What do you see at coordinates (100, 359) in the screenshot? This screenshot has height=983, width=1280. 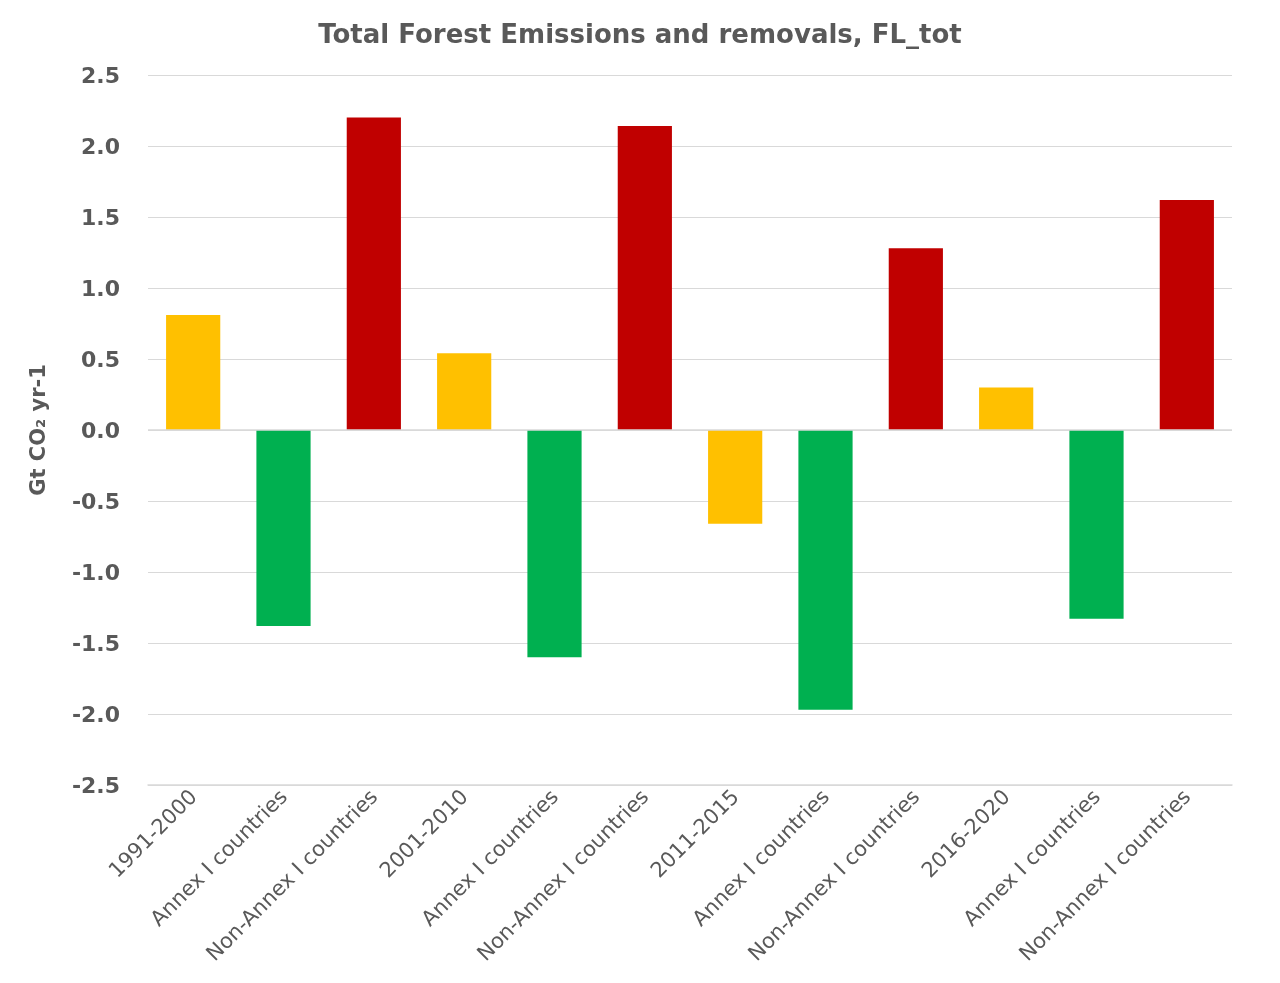 I see `y-tick-label: 0.5` at bounding box center [100, 359].